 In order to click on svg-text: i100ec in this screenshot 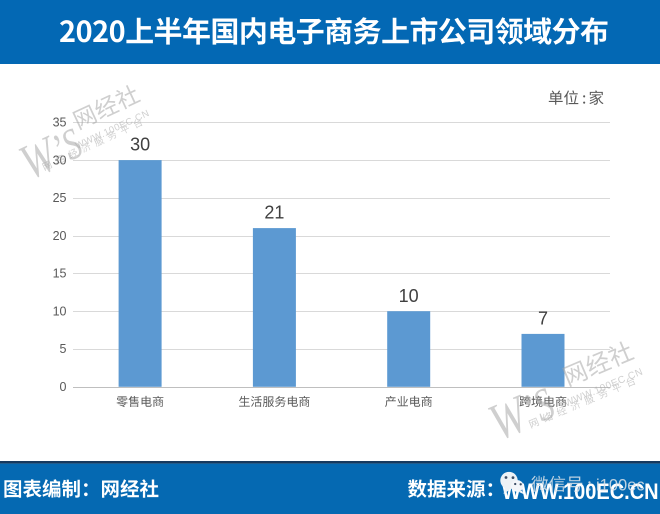, I will do `click(620, 486)`.